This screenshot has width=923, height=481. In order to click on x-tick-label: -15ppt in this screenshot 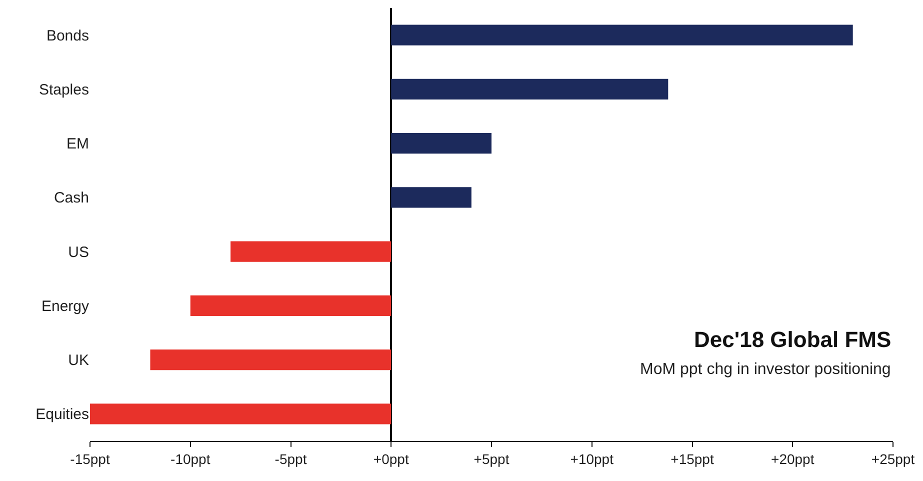, I will do `click(90, 458)`.